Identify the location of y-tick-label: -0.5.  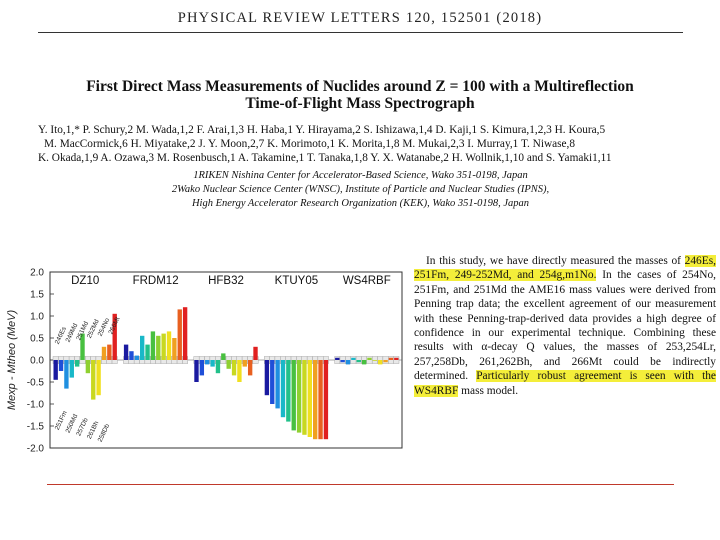
(36, 383).